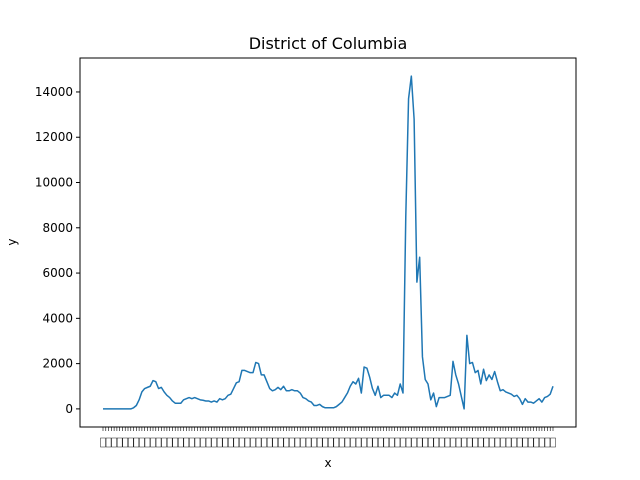 The width and height of the screenshot is (640, 480). I want to click on y-tick-label: 0, so click(69, 409).